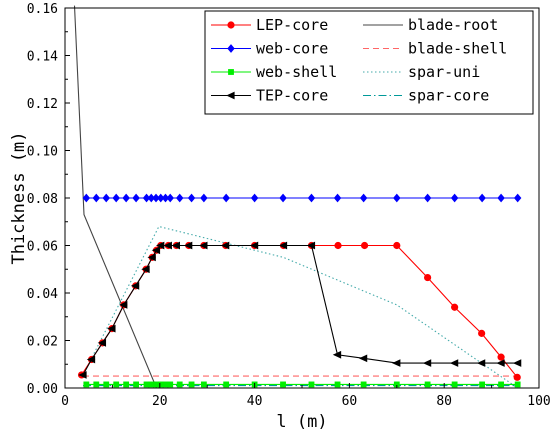  I want to click on x-tick-label-1: 20, so click(160, 401).